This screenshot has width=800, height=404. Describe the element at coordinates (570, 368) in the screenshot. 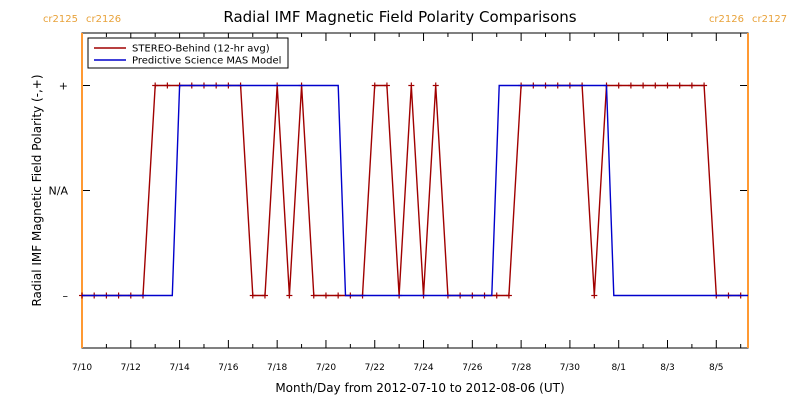

I see `x-tick-label: 7/30` at that location.